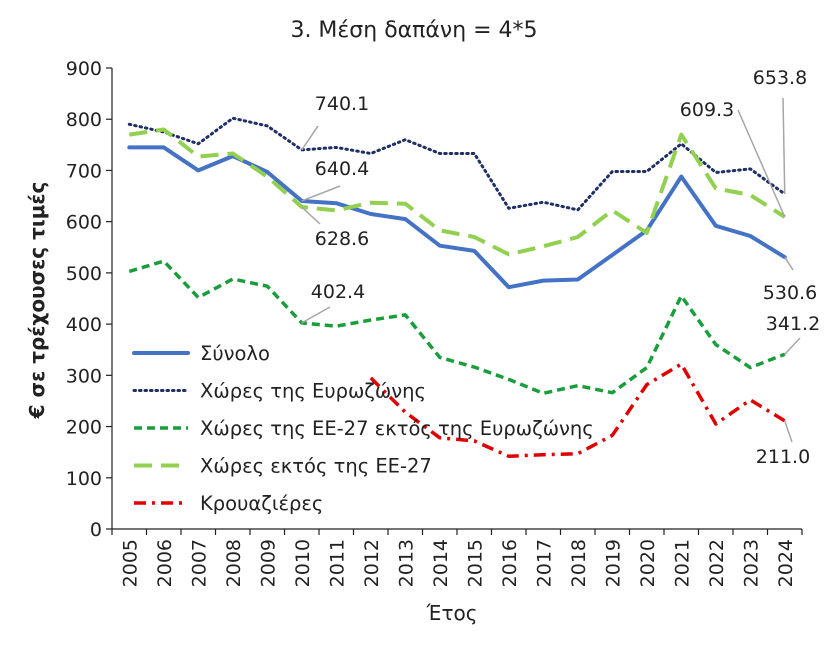 Image resolution: width=827 pixels, height=649 pixels. Describe the element at coordinates (790, 293) in the screenshot. I see `data-label: 530.6` at that location.